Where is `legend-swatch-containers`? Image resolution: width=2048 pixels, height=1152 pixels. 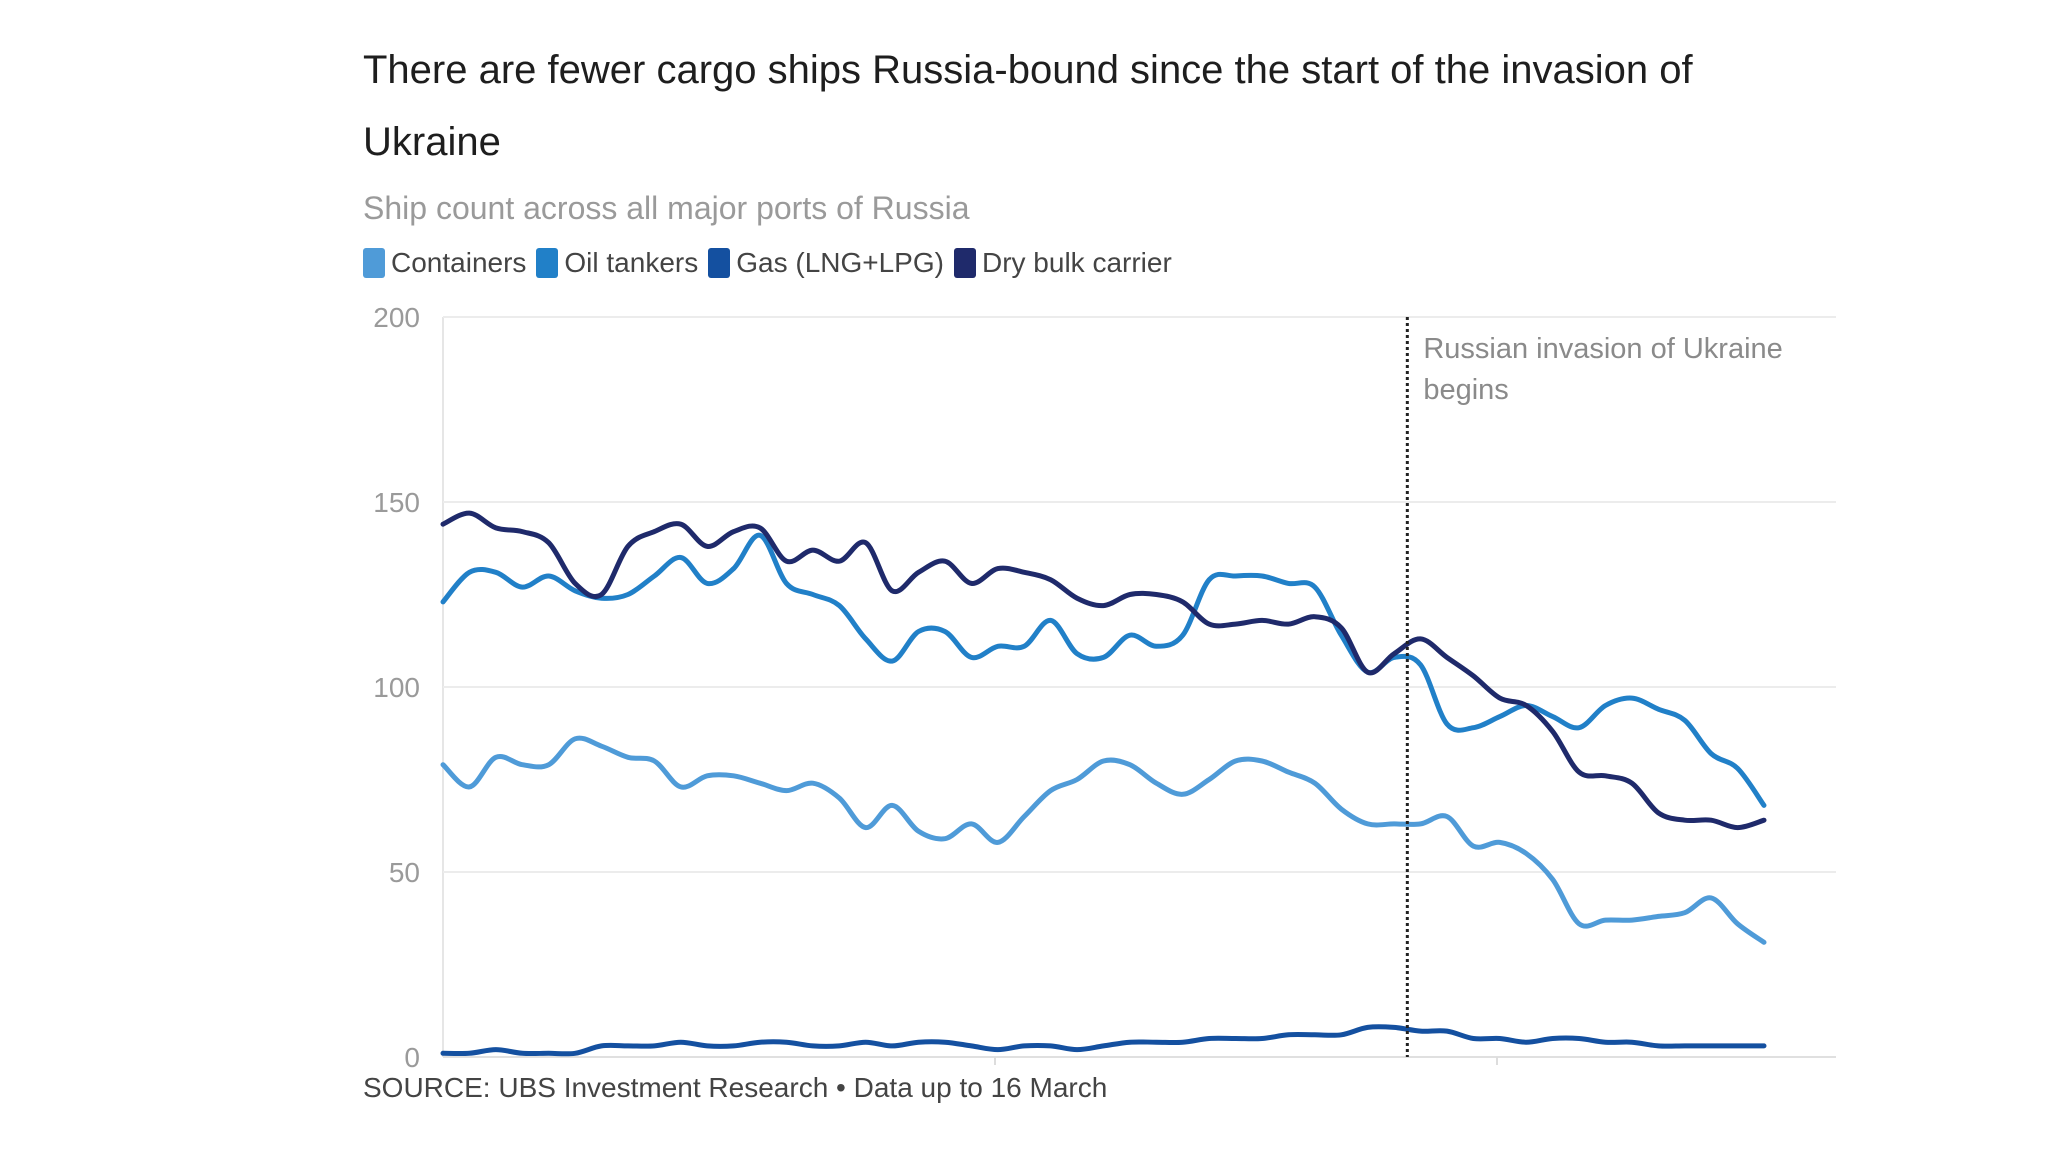
legend-swatch-containers is located at coordinates (374, 263).